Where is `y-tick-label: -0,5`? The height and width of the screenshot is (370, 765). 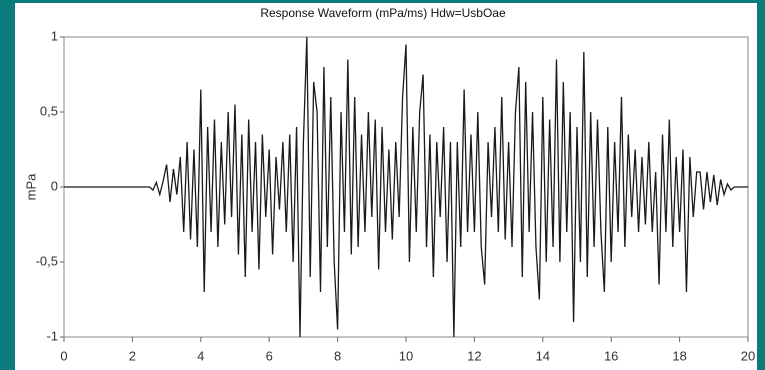
y-tick-label: -0,5 is located at coordinates (47, 260).